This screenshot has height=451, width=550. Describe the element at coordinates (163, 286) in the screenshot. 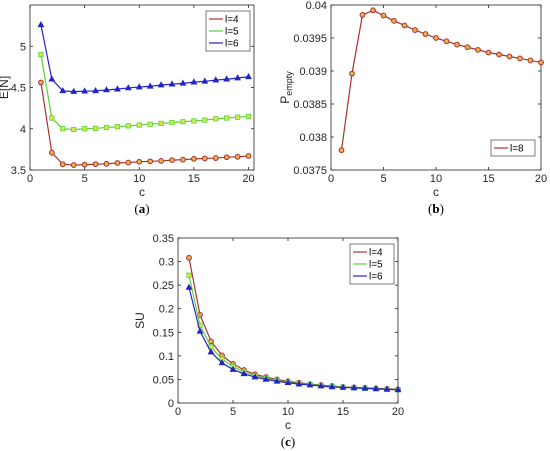

I see `y-tick-label: 0.25` at that location.